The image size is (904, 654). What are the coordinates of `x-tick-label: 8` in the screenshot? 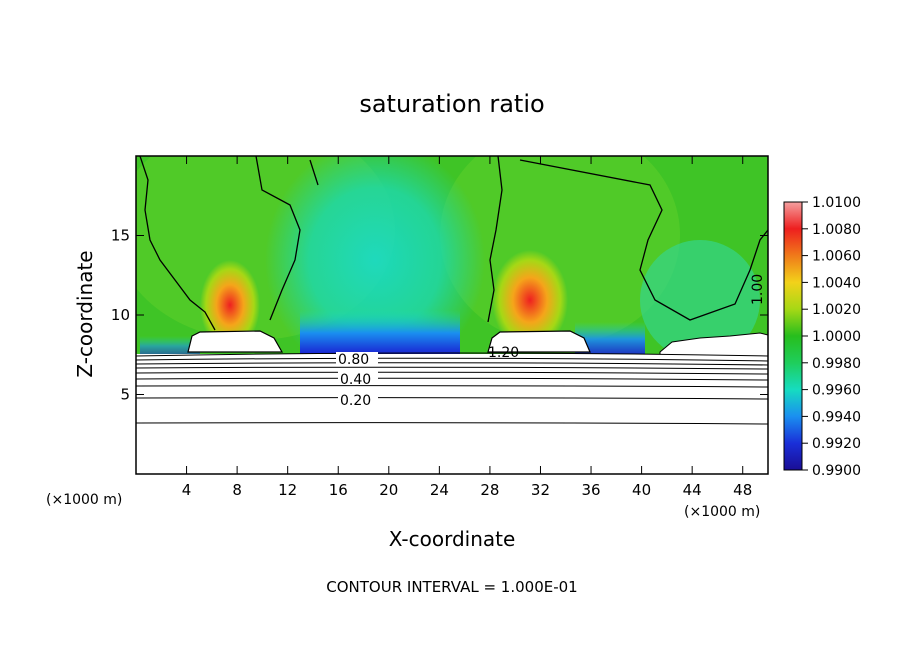 It's located at (237, 490).